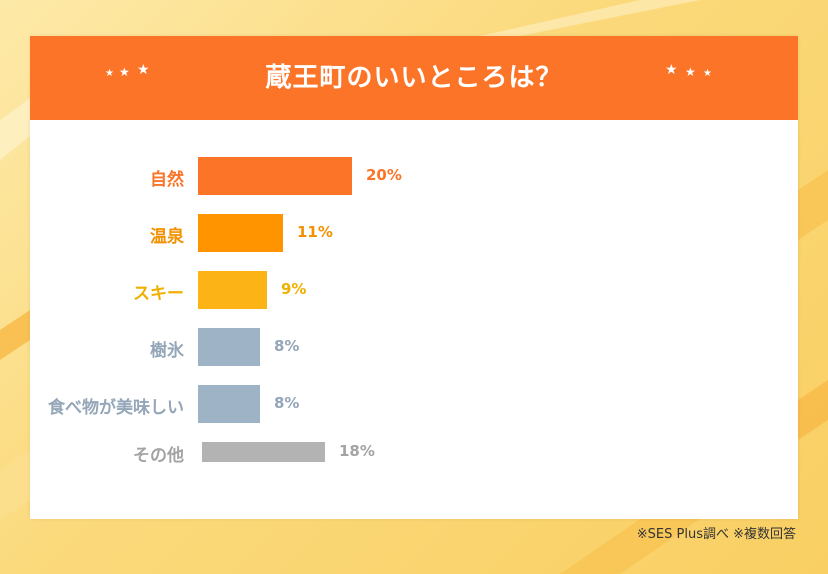 This screenshot has width=828, height=574. I want to click on category-label: スキー, so click(158, 294).